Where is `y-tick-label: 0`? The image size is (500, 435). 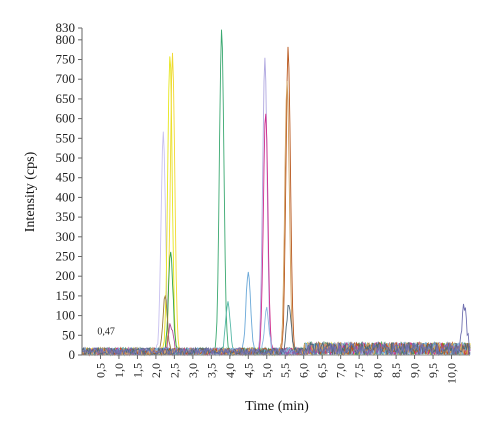 y-tick-label: 0 is located at coordinates (72, 354).